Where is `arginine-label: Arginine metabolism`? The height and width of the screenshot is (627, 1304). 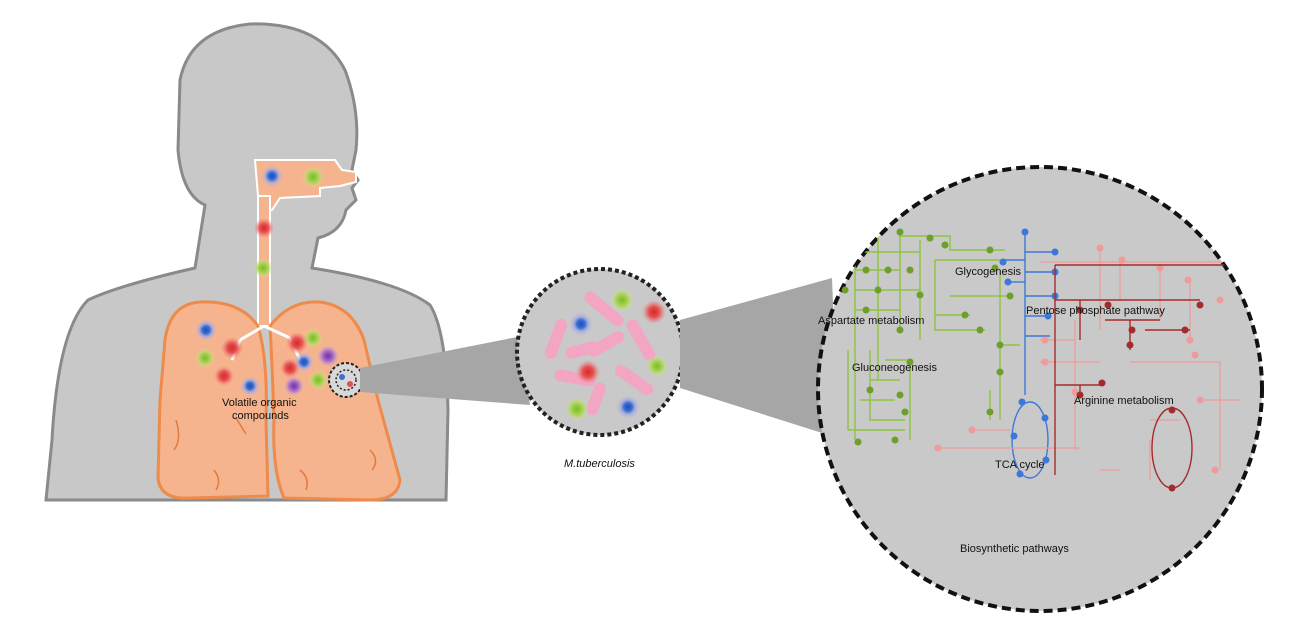
arginine-label: Arginine metabolism is located at coordinates (1124, 401).